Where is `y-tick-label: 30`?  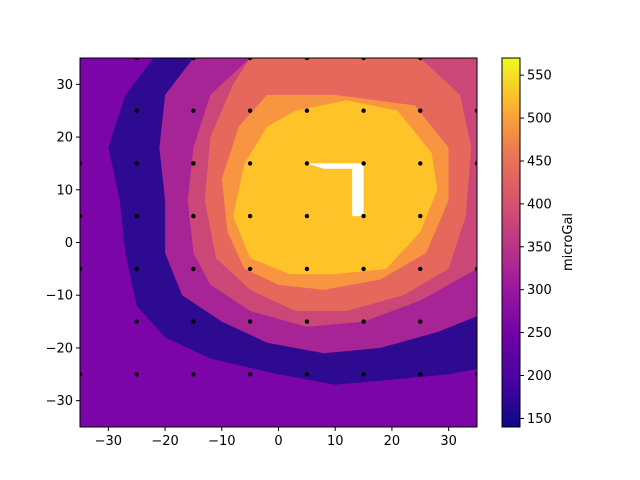 y-tick-label: 30 is located at coordinates (64, 85).